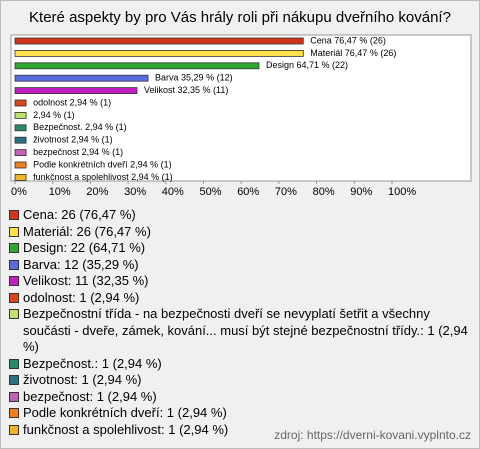 The height and width of the screenshot is (449, 480). Describe the element at coordinates (372, 435) in the screenshot. I see `source: zdroj: https://dverni-kovani.vyplnto.cz` at that location.